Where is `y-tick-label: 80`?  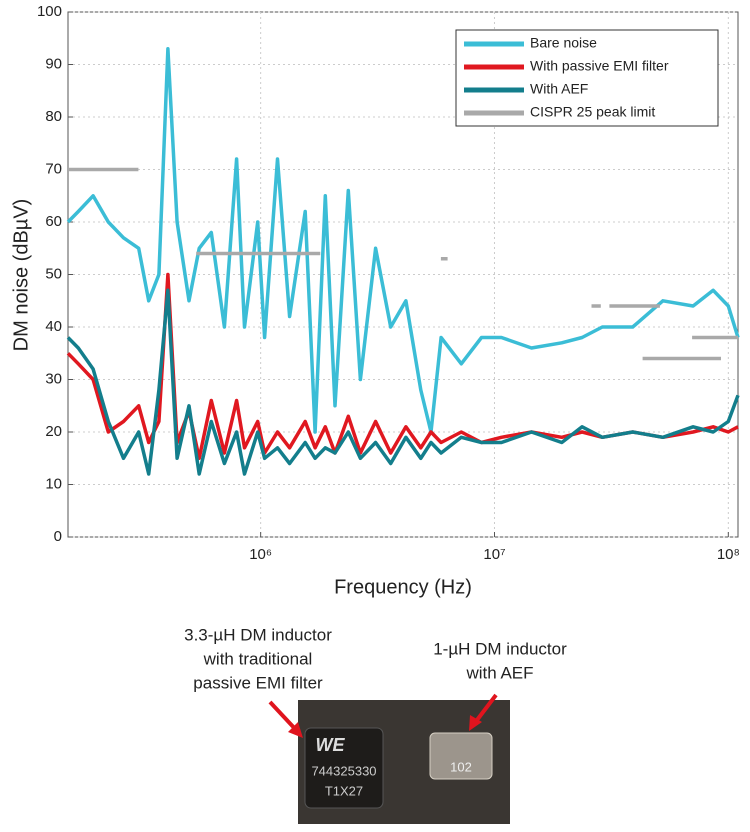
y-tick-label: 80 is located at coordinates (53, 116).